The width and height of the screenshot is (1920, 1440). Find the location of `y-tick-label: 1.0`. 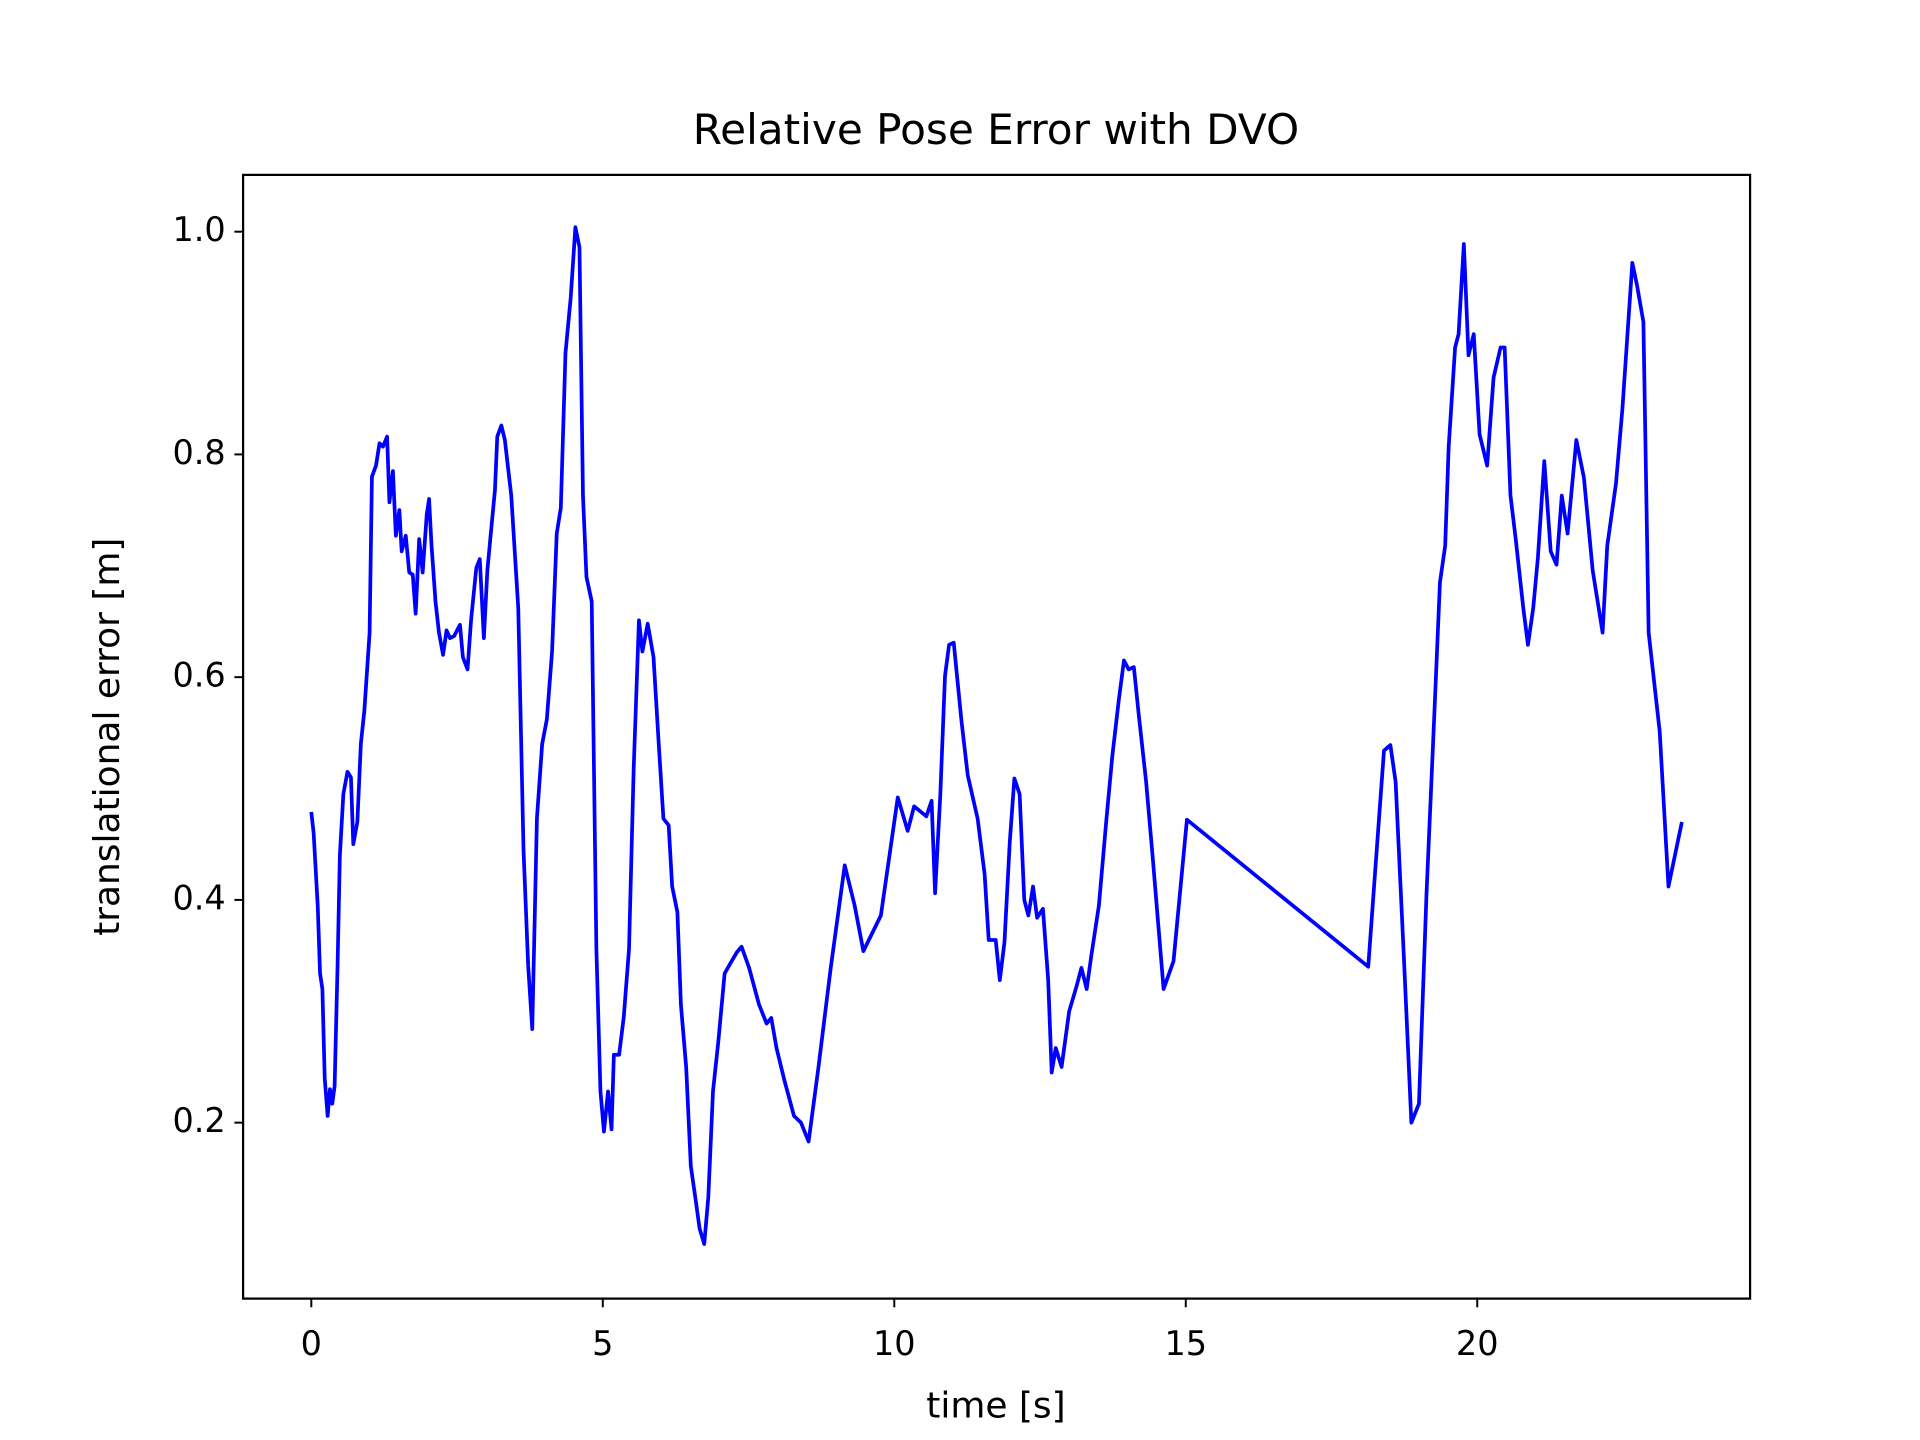

y-tick-label: 1.0 is located at coordinates (199, 229).